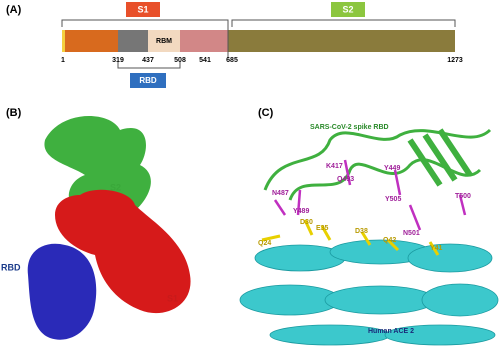  I want to click on rbm-label: RBM, so click(164, 41).